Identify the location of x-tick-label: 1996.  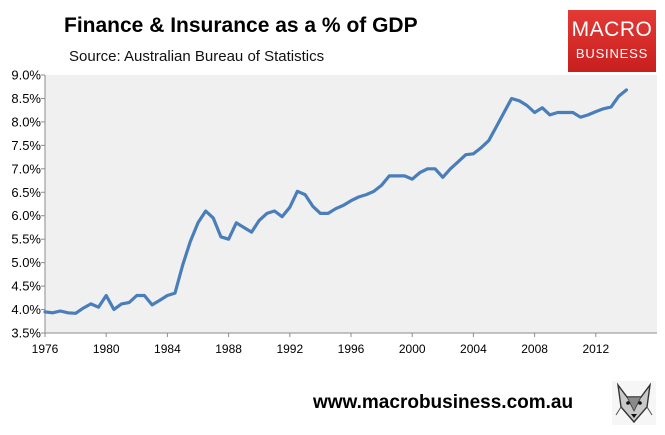
(351, 349).